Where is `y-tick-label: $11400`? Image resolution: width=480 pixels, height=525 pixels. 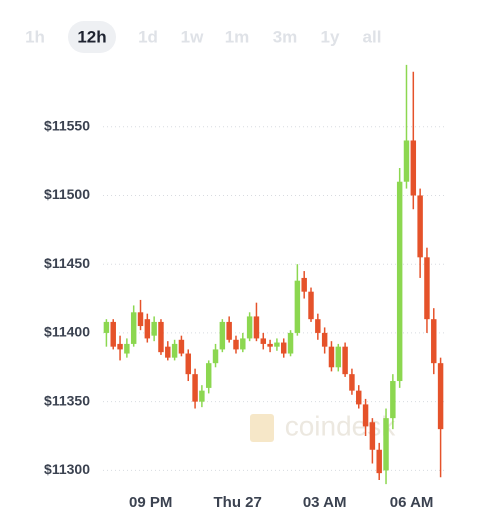
y-tick-label: $11400 is located at coordinates (67, 332).